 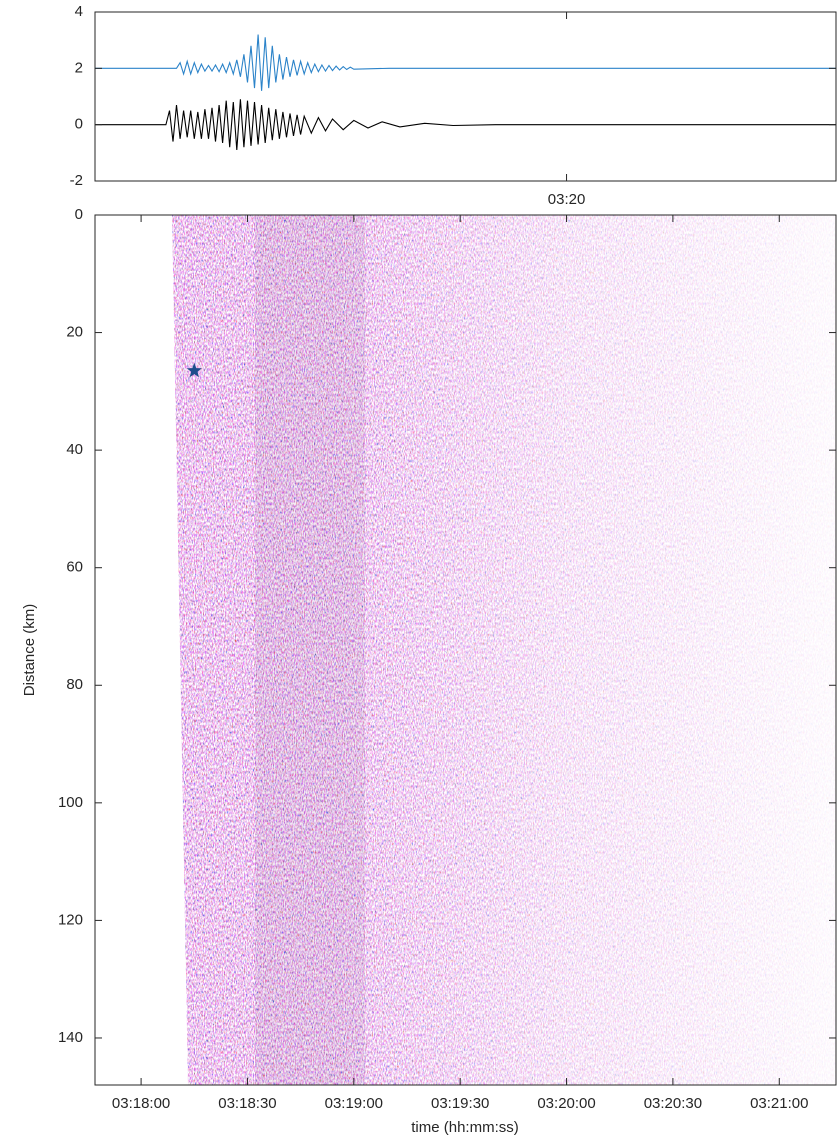 What do you see at coordinates (460, 1103) in the screenshot?
I see `x-tick-label: 03:19:30` at bounding box center [460, 1103].